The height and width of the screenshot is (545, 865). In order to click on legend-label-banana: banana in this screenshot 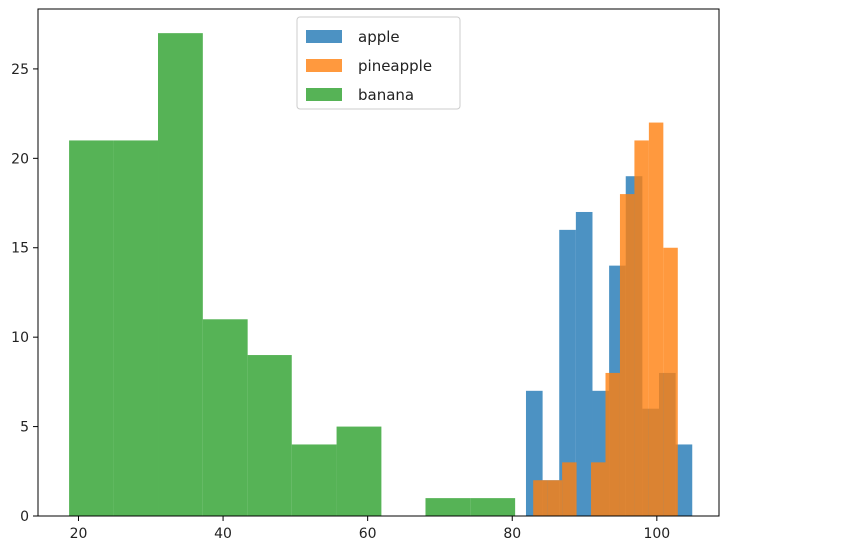, I will do `click(386, 95)`.